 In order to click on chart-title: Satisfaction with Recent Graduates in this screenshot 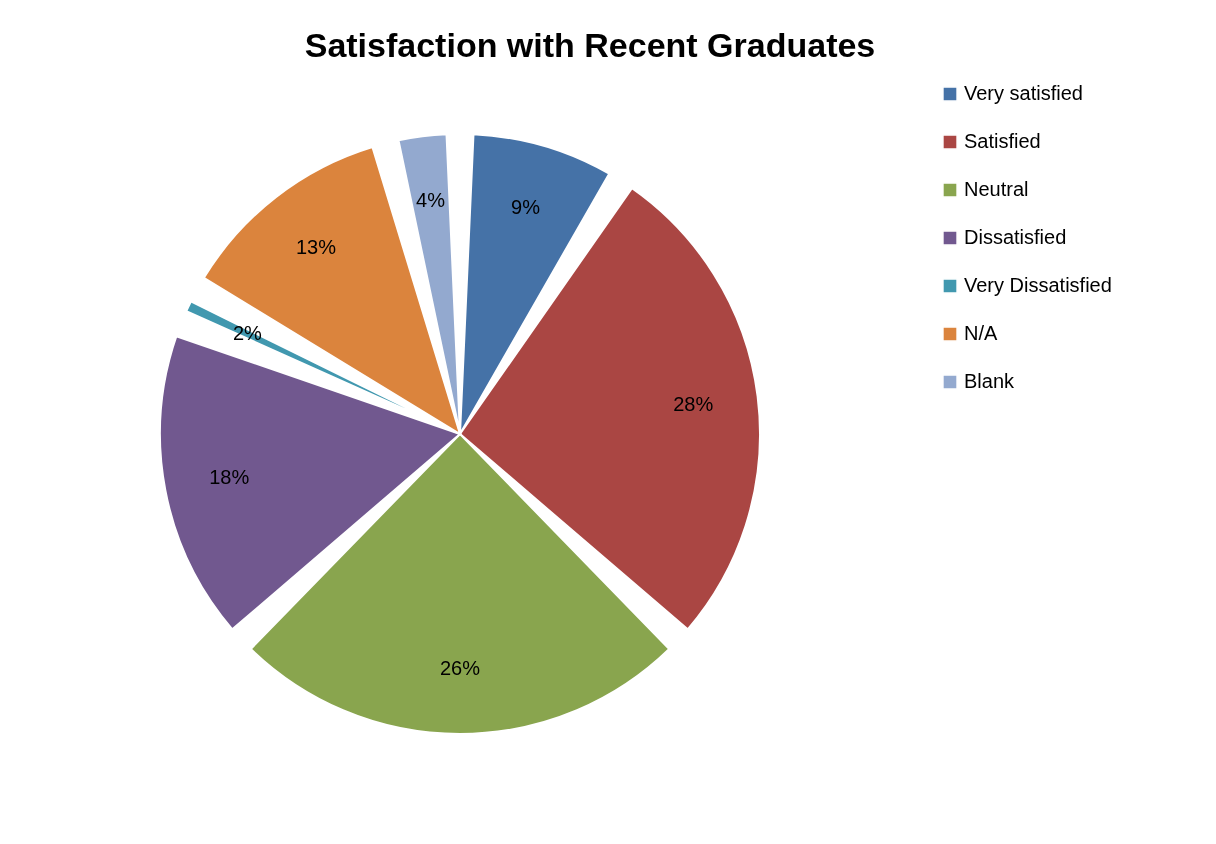, I will do `click(590, 45)`.